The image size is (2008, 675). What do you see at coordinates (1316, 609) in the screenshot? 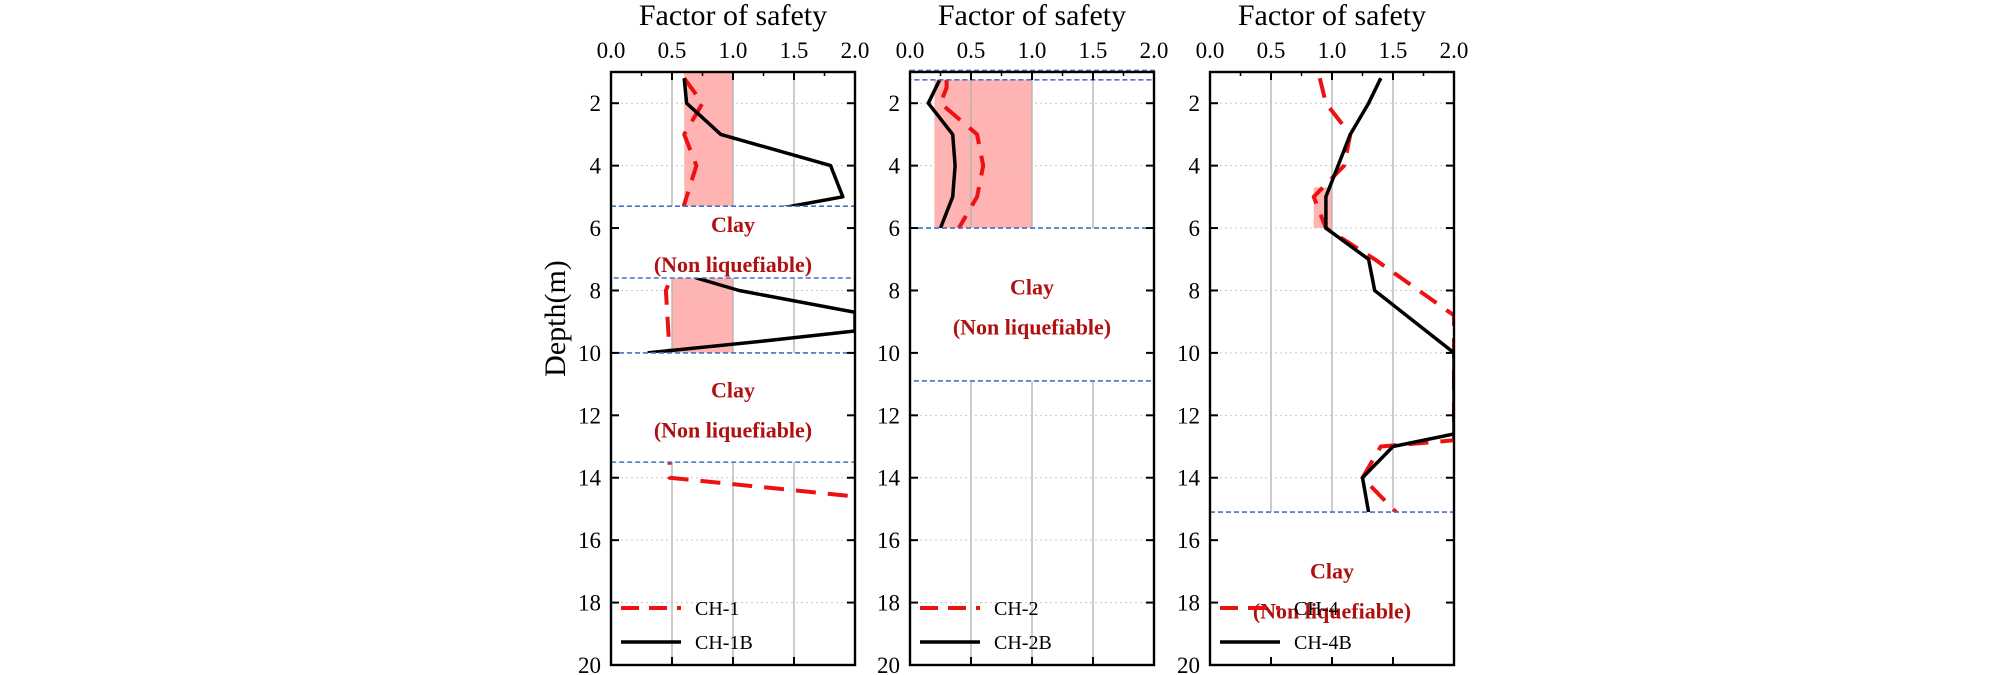
I see `chart-2-legend-label-ch-4: CH-4` at bounding box center [1316, 609].